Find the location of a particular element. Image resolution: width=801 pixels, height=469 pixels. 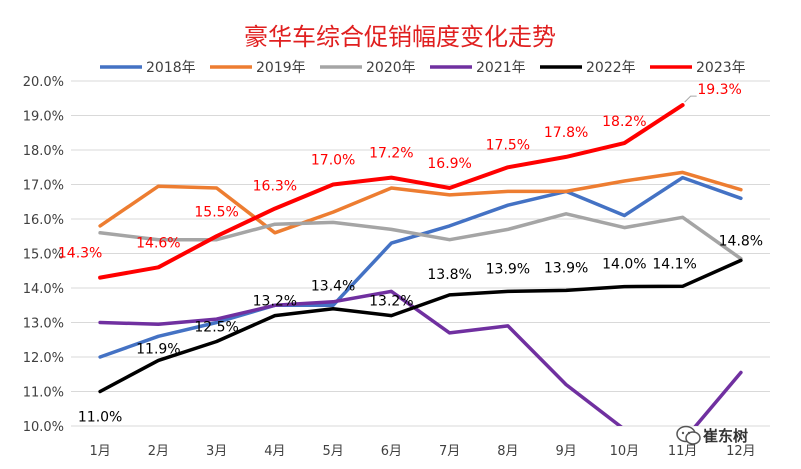

data-label-2022: 14.8% is located at coordinates (741, 241).